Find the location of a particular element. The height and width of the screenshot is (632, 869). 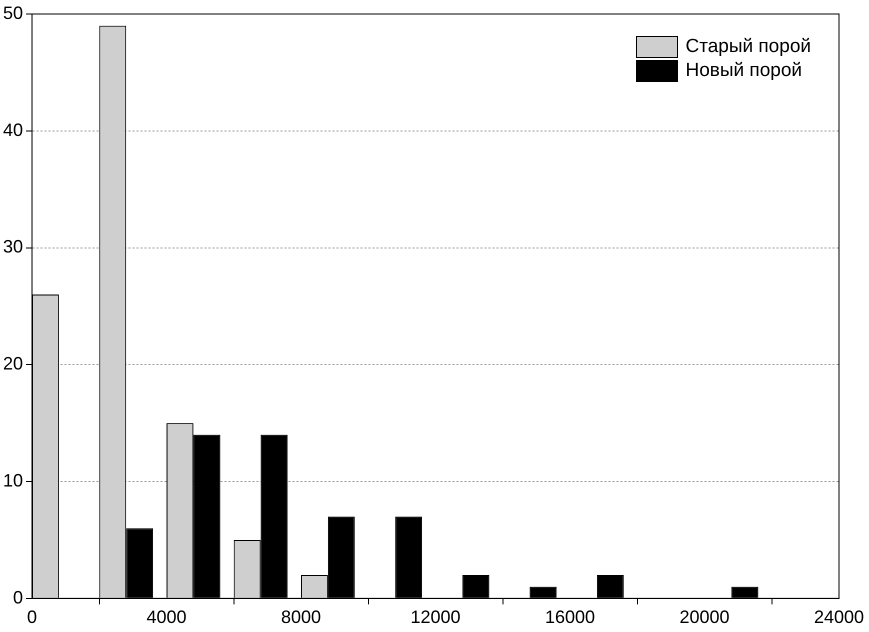

x-tick-label: 16000 is located at coordinates (570, 617).